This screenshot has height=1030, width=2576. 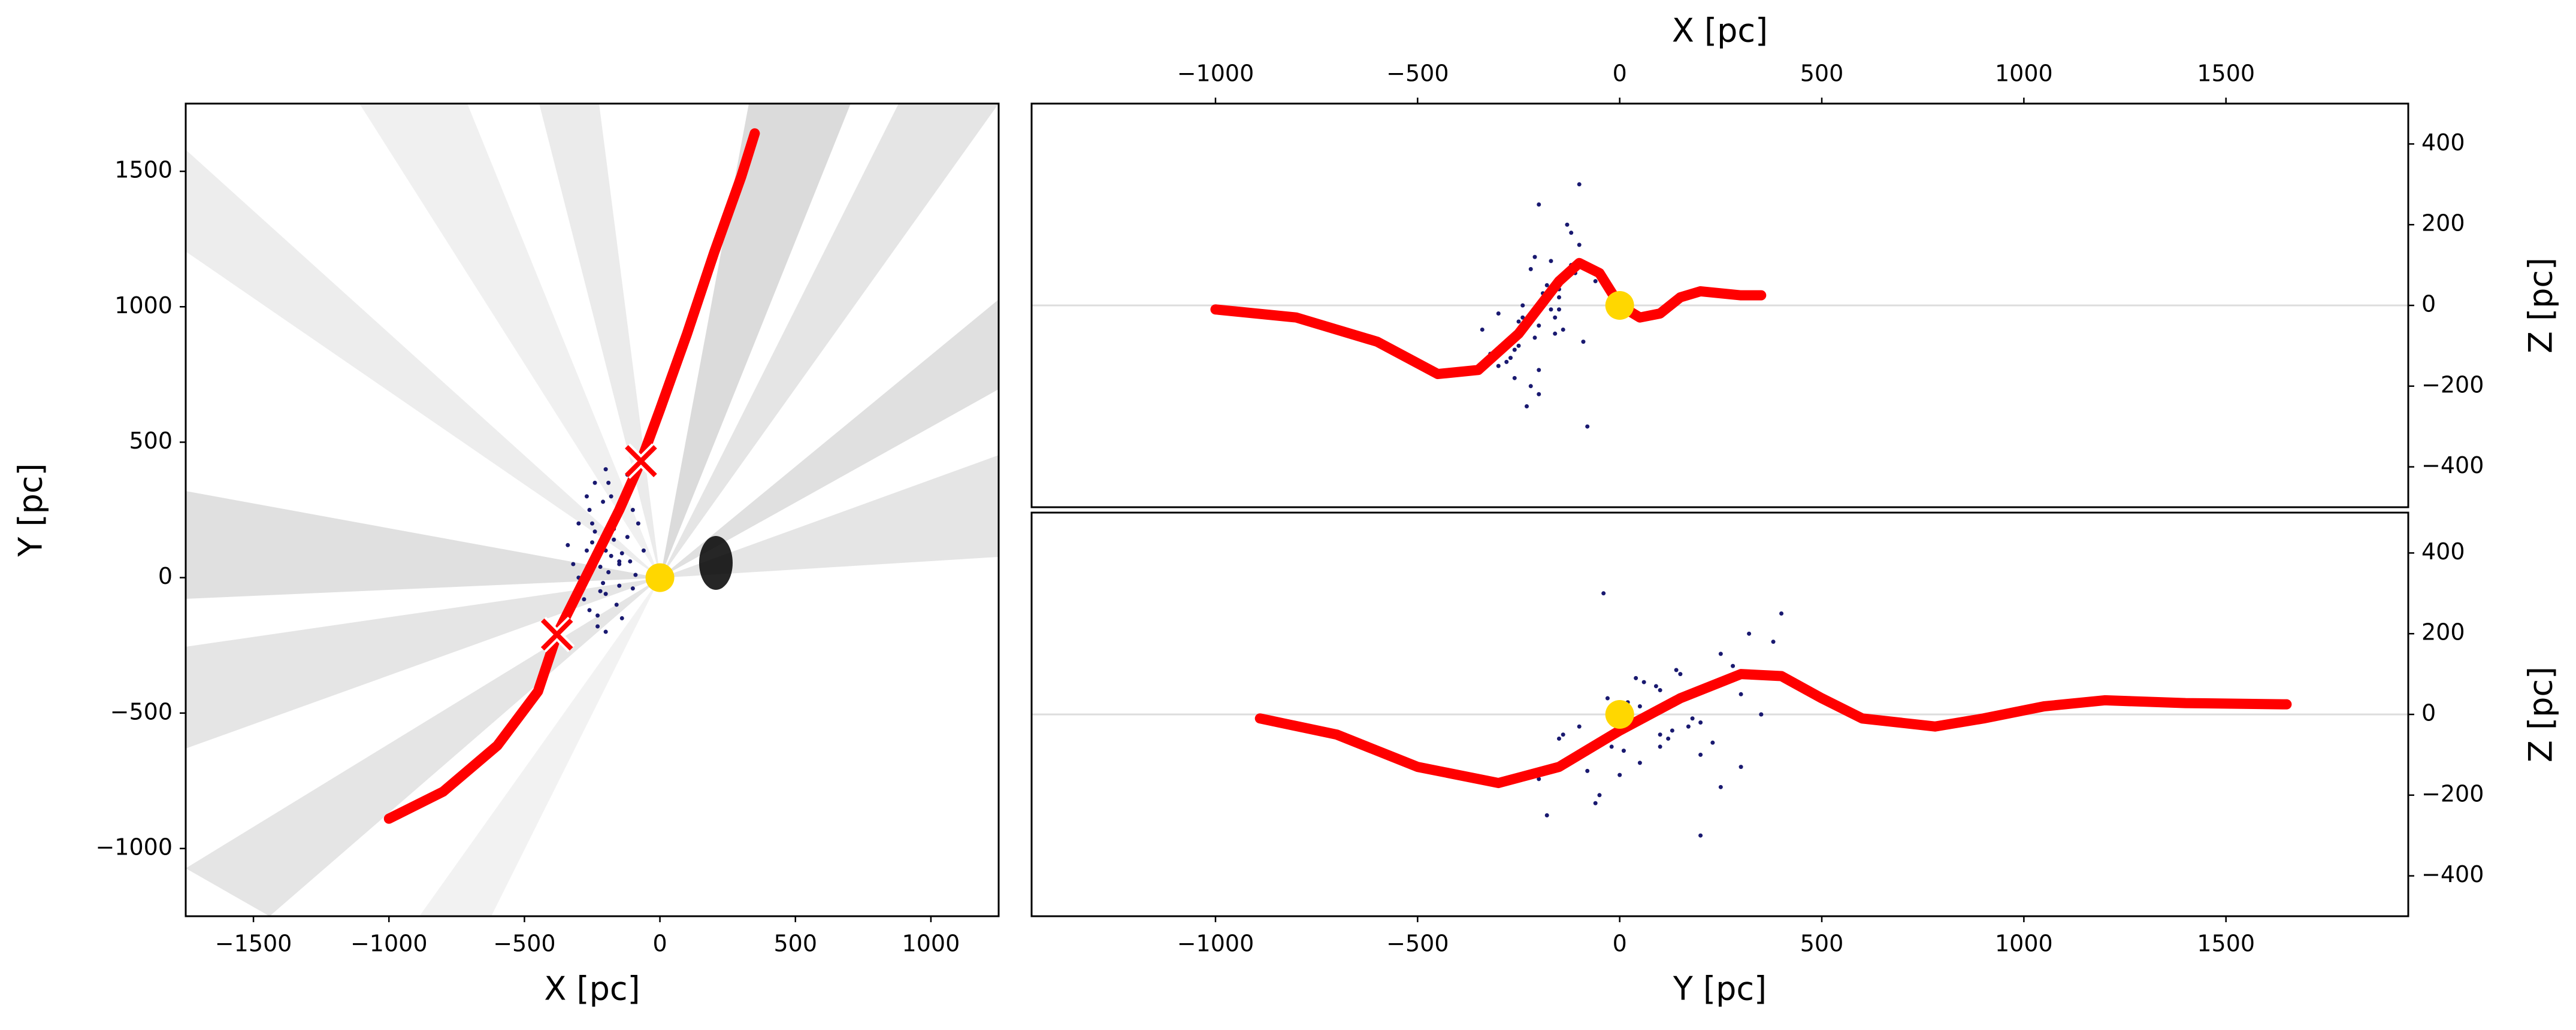 I want to click on y-tick-label: −500, so click(x=141, y=711).